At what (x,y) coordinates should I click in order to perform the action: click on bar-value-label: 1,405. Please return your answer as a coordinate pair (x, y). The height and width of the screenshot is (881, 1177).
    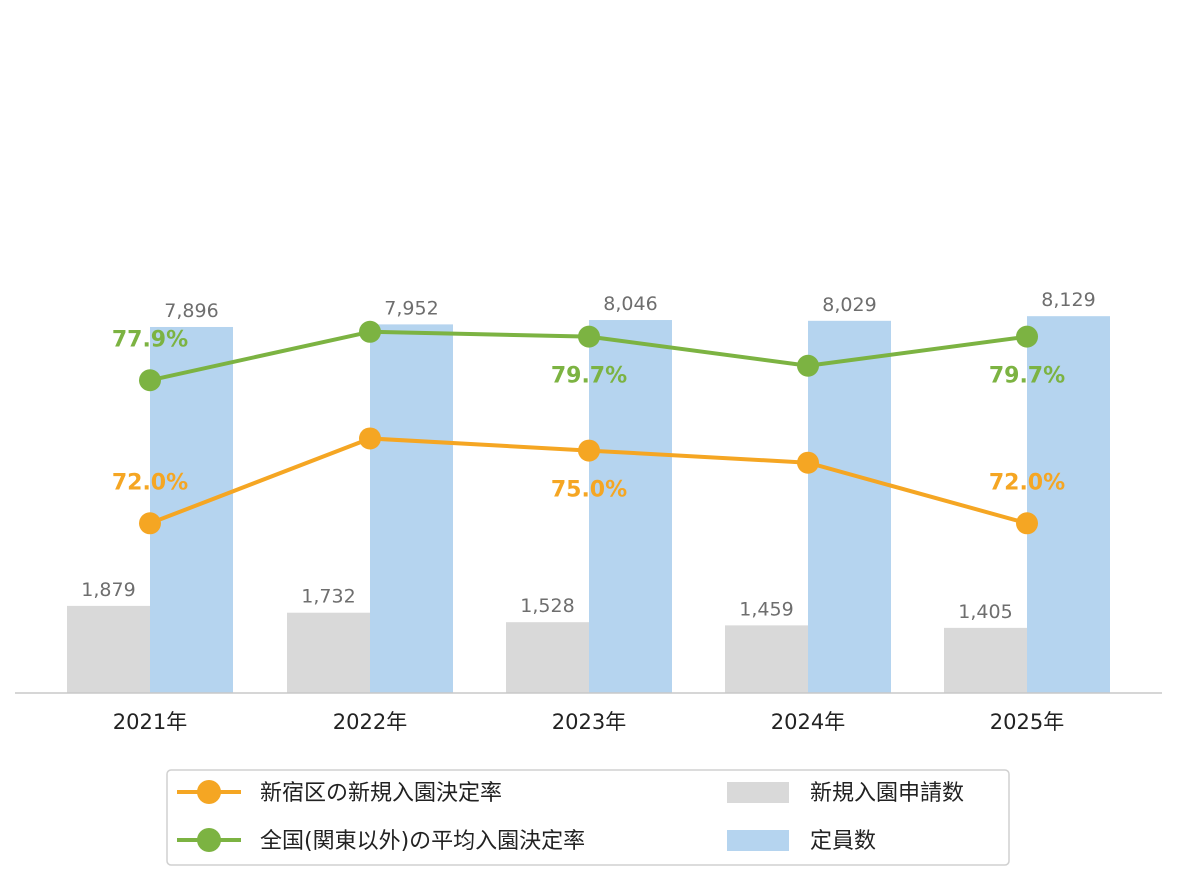
    Looking at the image, I should click on (985, 612).